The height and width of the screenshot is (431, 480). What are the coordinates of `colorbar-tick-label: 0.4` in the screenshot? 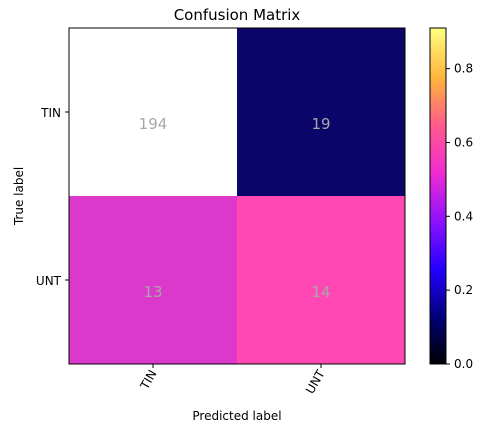 It's located at (463, 216).